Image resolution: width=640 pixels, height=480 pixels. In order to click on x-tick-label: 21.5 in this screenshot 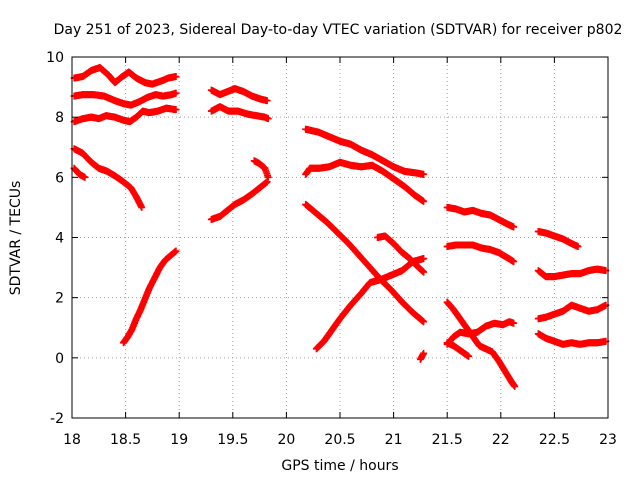, I will do `click(447, 440)`.